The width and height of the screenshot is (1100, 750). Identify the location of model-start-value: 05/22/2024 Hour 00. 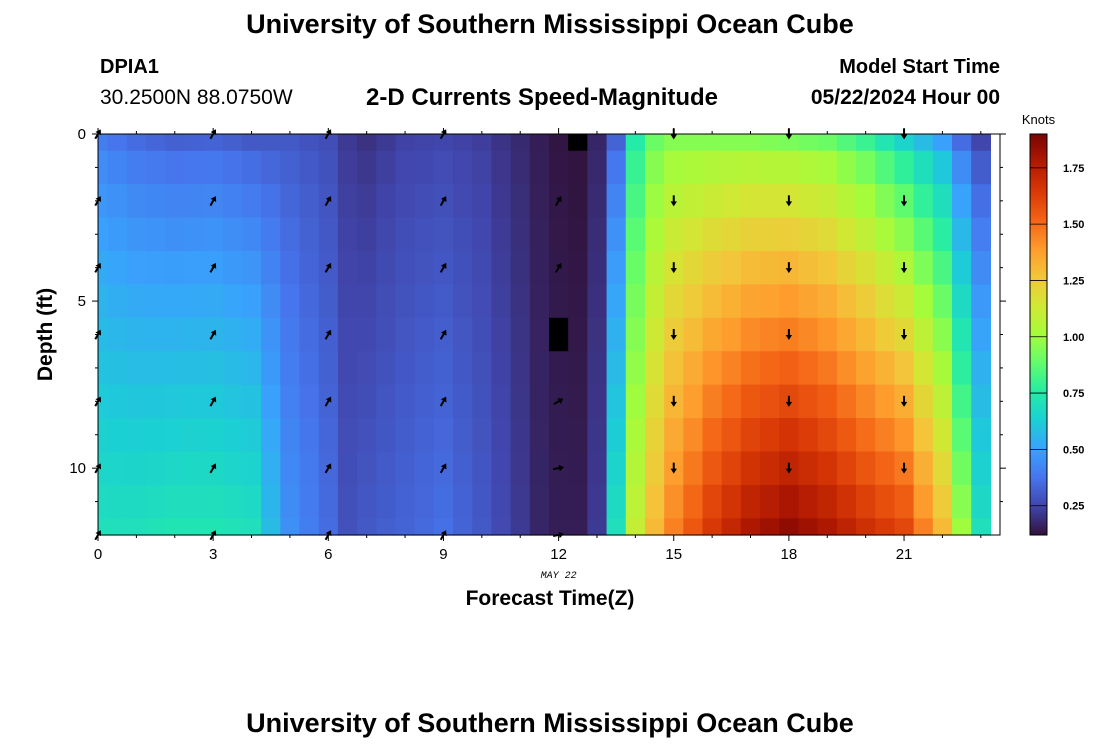
(905, 97).